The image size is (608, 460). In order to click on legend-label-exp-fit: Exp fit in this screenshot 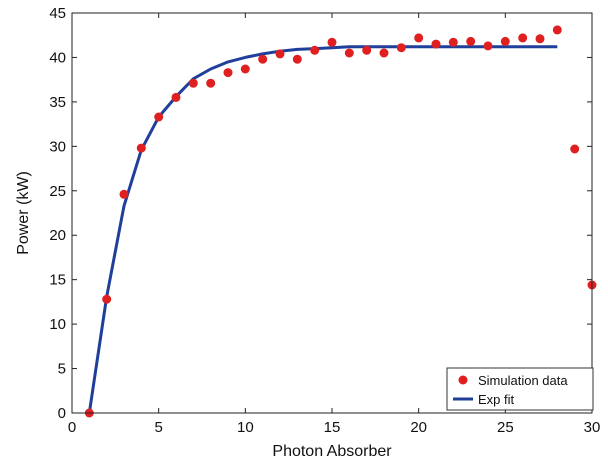, I will do `click(496, 399)`.